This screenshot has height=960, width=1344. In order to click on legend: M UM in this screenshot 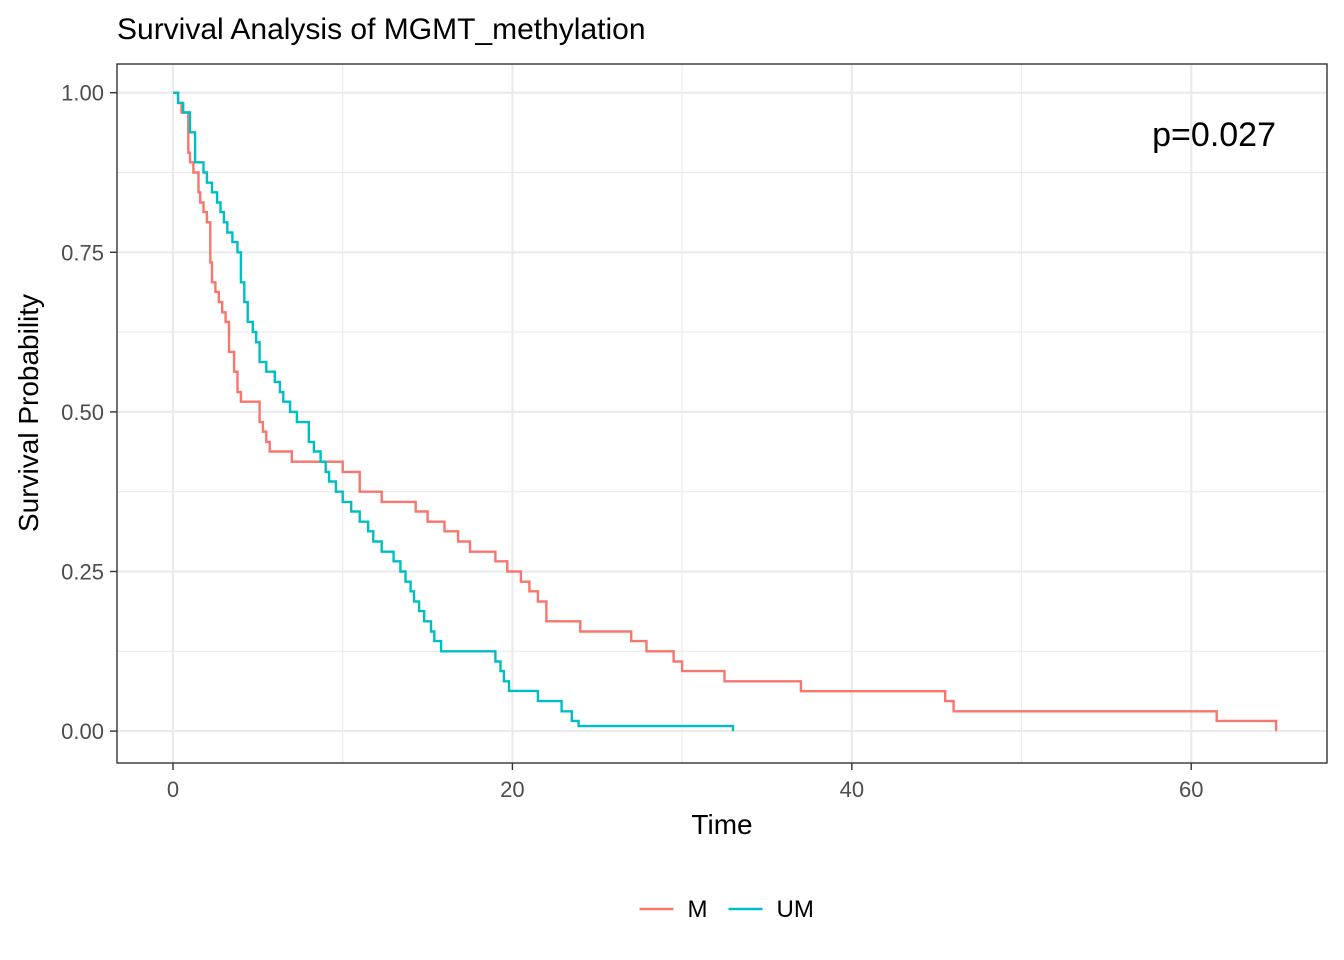, I will do `click(726, 909)`.